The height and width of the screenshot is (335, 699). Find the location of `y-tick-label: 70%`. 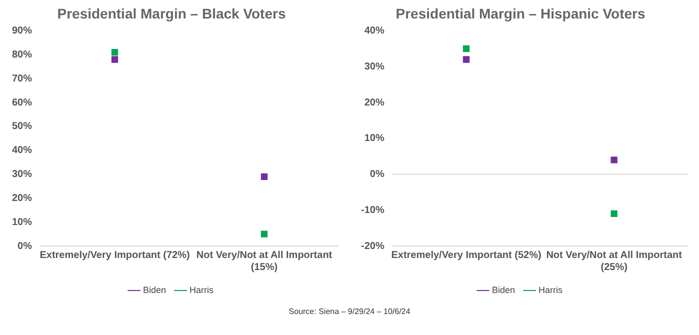

y-tick-label: 70% is located at coordinates (22, 78).